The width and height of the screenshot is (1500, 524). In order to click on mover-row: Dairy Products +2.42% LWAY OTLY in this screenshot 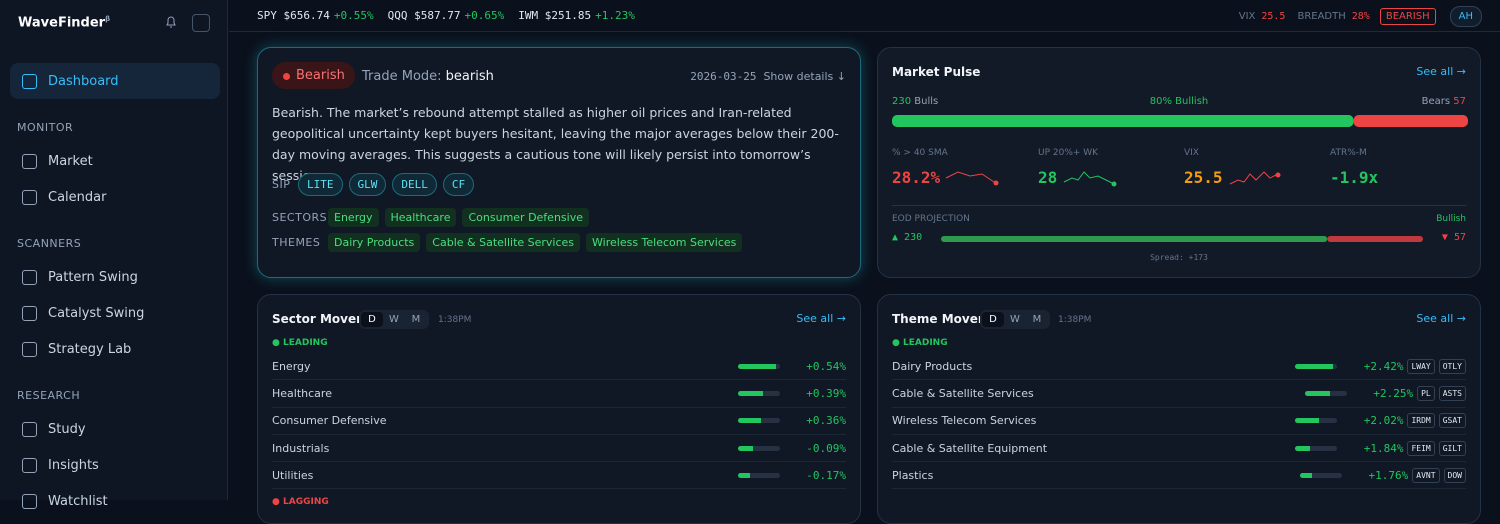, I will do `click(1179, 367)`.